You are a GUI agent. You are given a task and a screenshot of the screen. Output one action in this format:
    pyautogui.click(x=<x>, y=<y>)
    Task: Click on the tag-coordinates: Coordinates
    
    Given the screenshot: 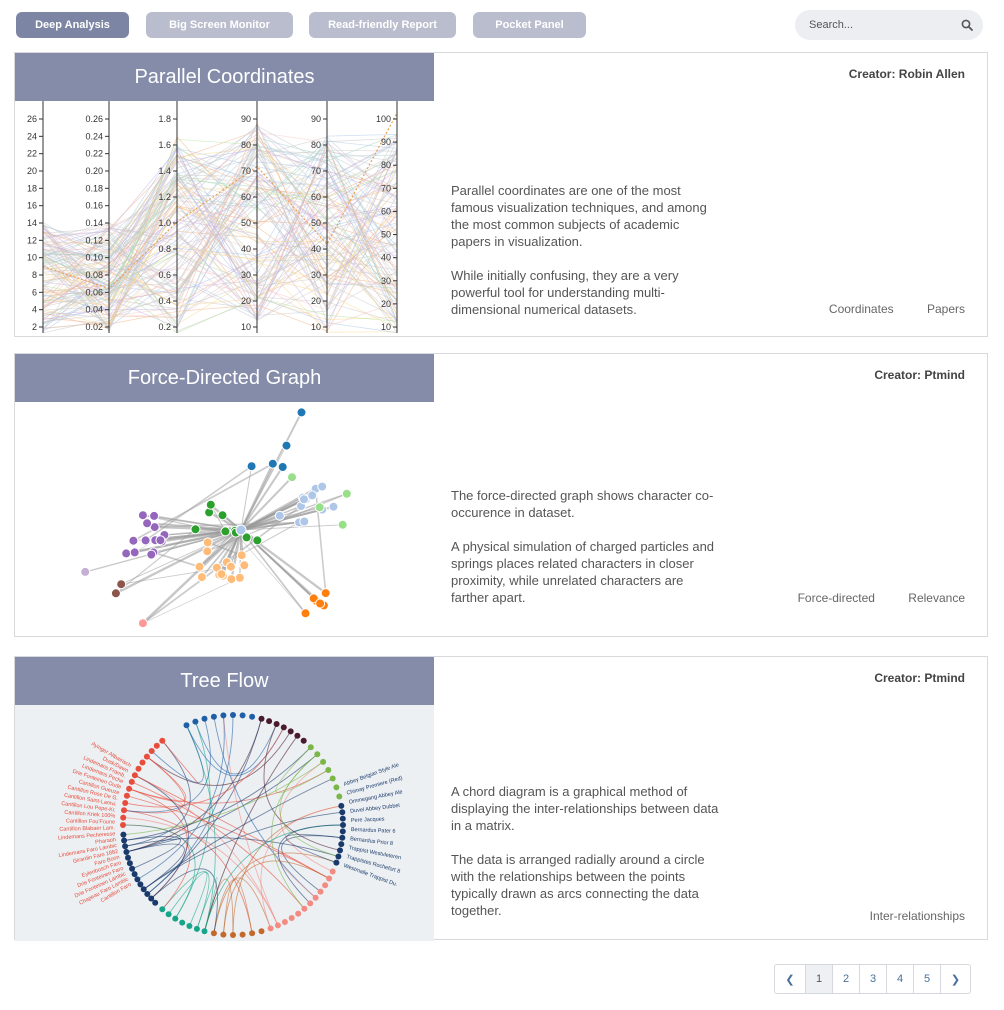 What is the action you would take?
    pyautogui.click(x=861, y=309)
    